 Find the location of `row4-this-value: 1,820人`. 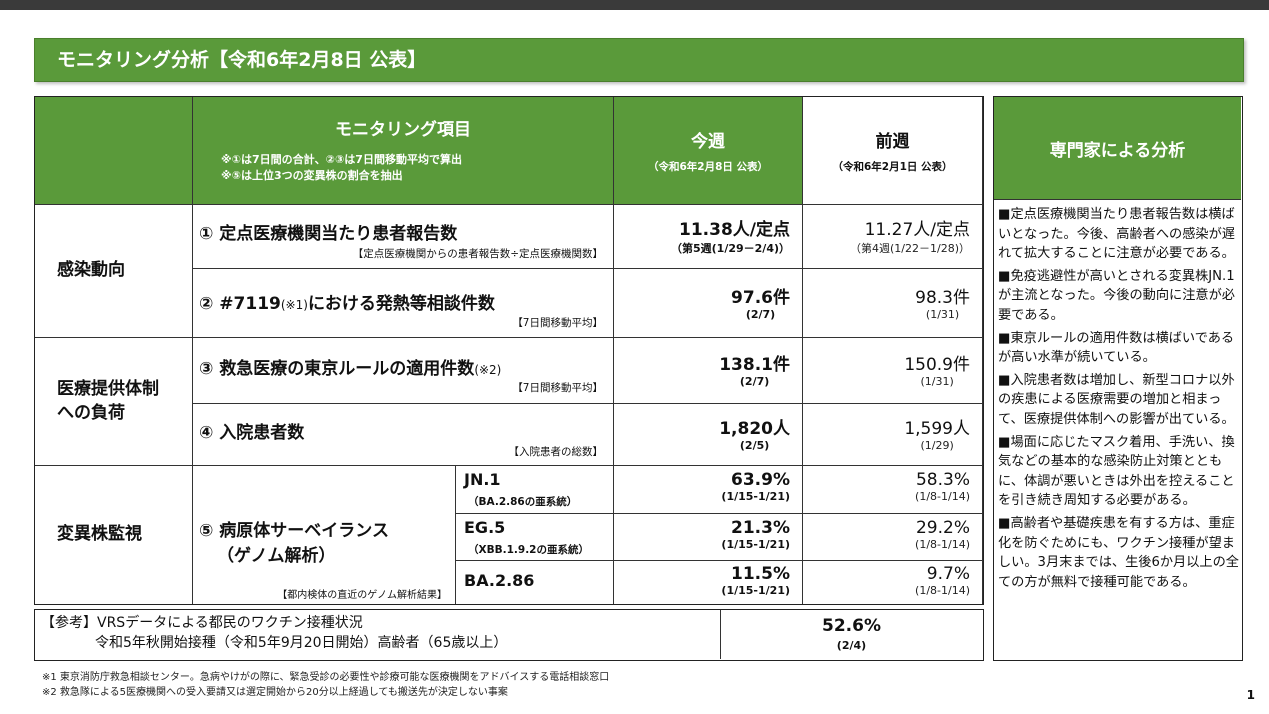

row4-this-value: 1,820人 is located at coordinates (754, 429).